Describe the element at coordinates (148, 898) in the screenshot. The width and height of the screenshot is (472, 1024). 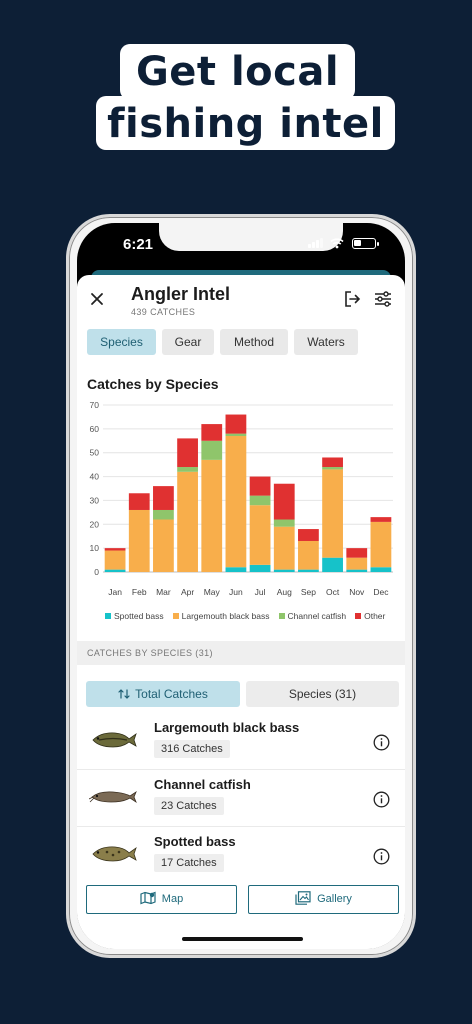
I see `map-icon` at that location.